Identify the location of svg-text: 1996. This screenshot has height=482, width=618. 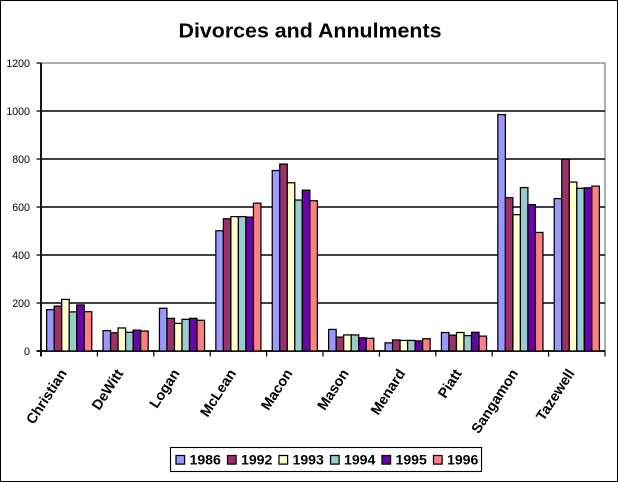
(463, 460).